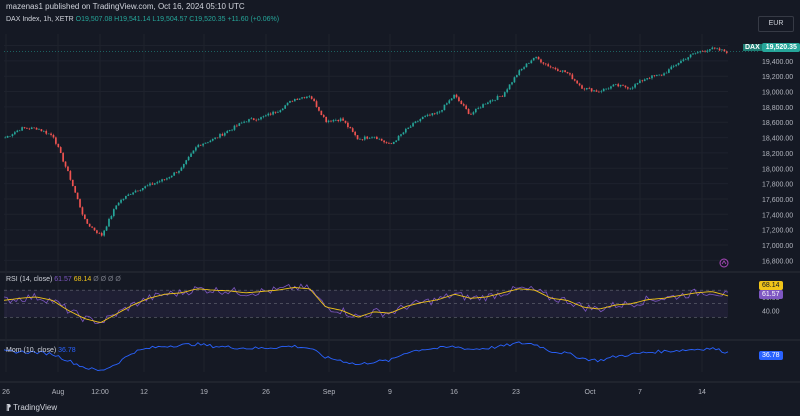  What do you see at coordinates (702, 392) in the screenshot?
I see `time-axis-label: 14` at bounding box center [702, 392].